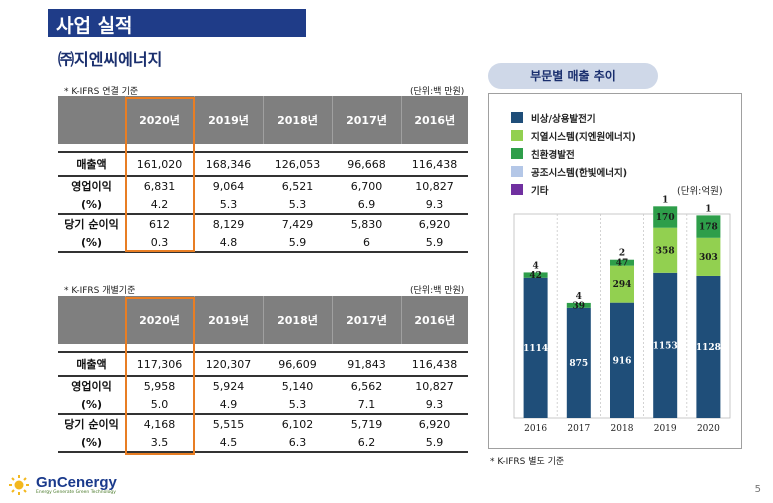 This screenshot has height=503, width=773. What do you see at coordinates (366, 185) in the screenshot?
I see `table-cell: 6,700` at bounding box center [366, 185].